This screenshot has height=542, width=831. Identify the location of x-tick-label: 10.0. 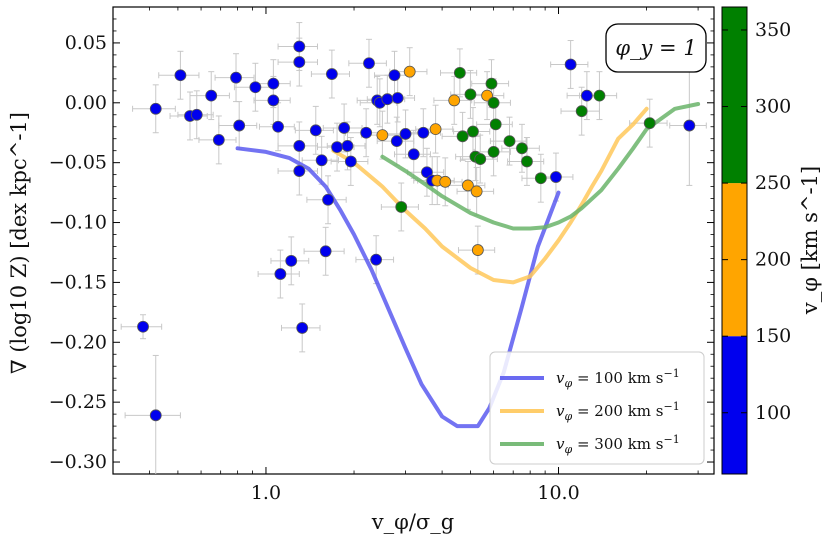
(558, 493).